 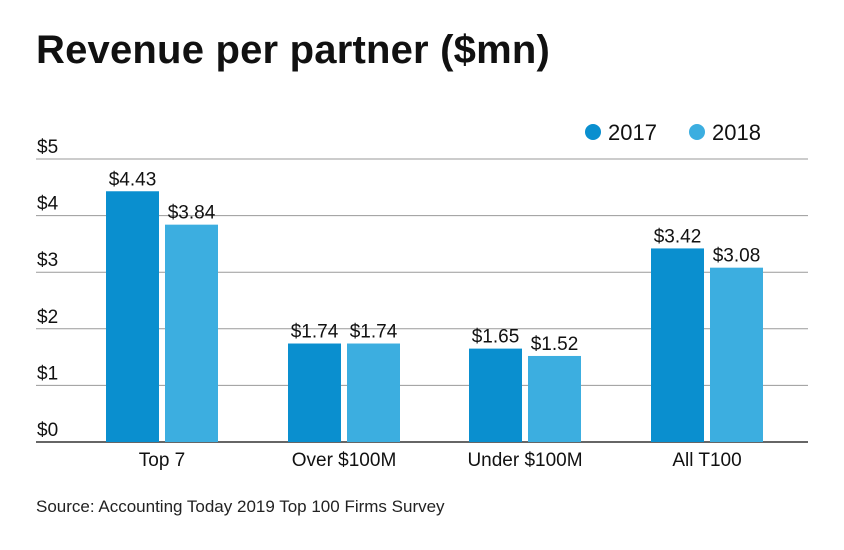 I want to click on data-label: $3.08, so click(x=737, y=256).